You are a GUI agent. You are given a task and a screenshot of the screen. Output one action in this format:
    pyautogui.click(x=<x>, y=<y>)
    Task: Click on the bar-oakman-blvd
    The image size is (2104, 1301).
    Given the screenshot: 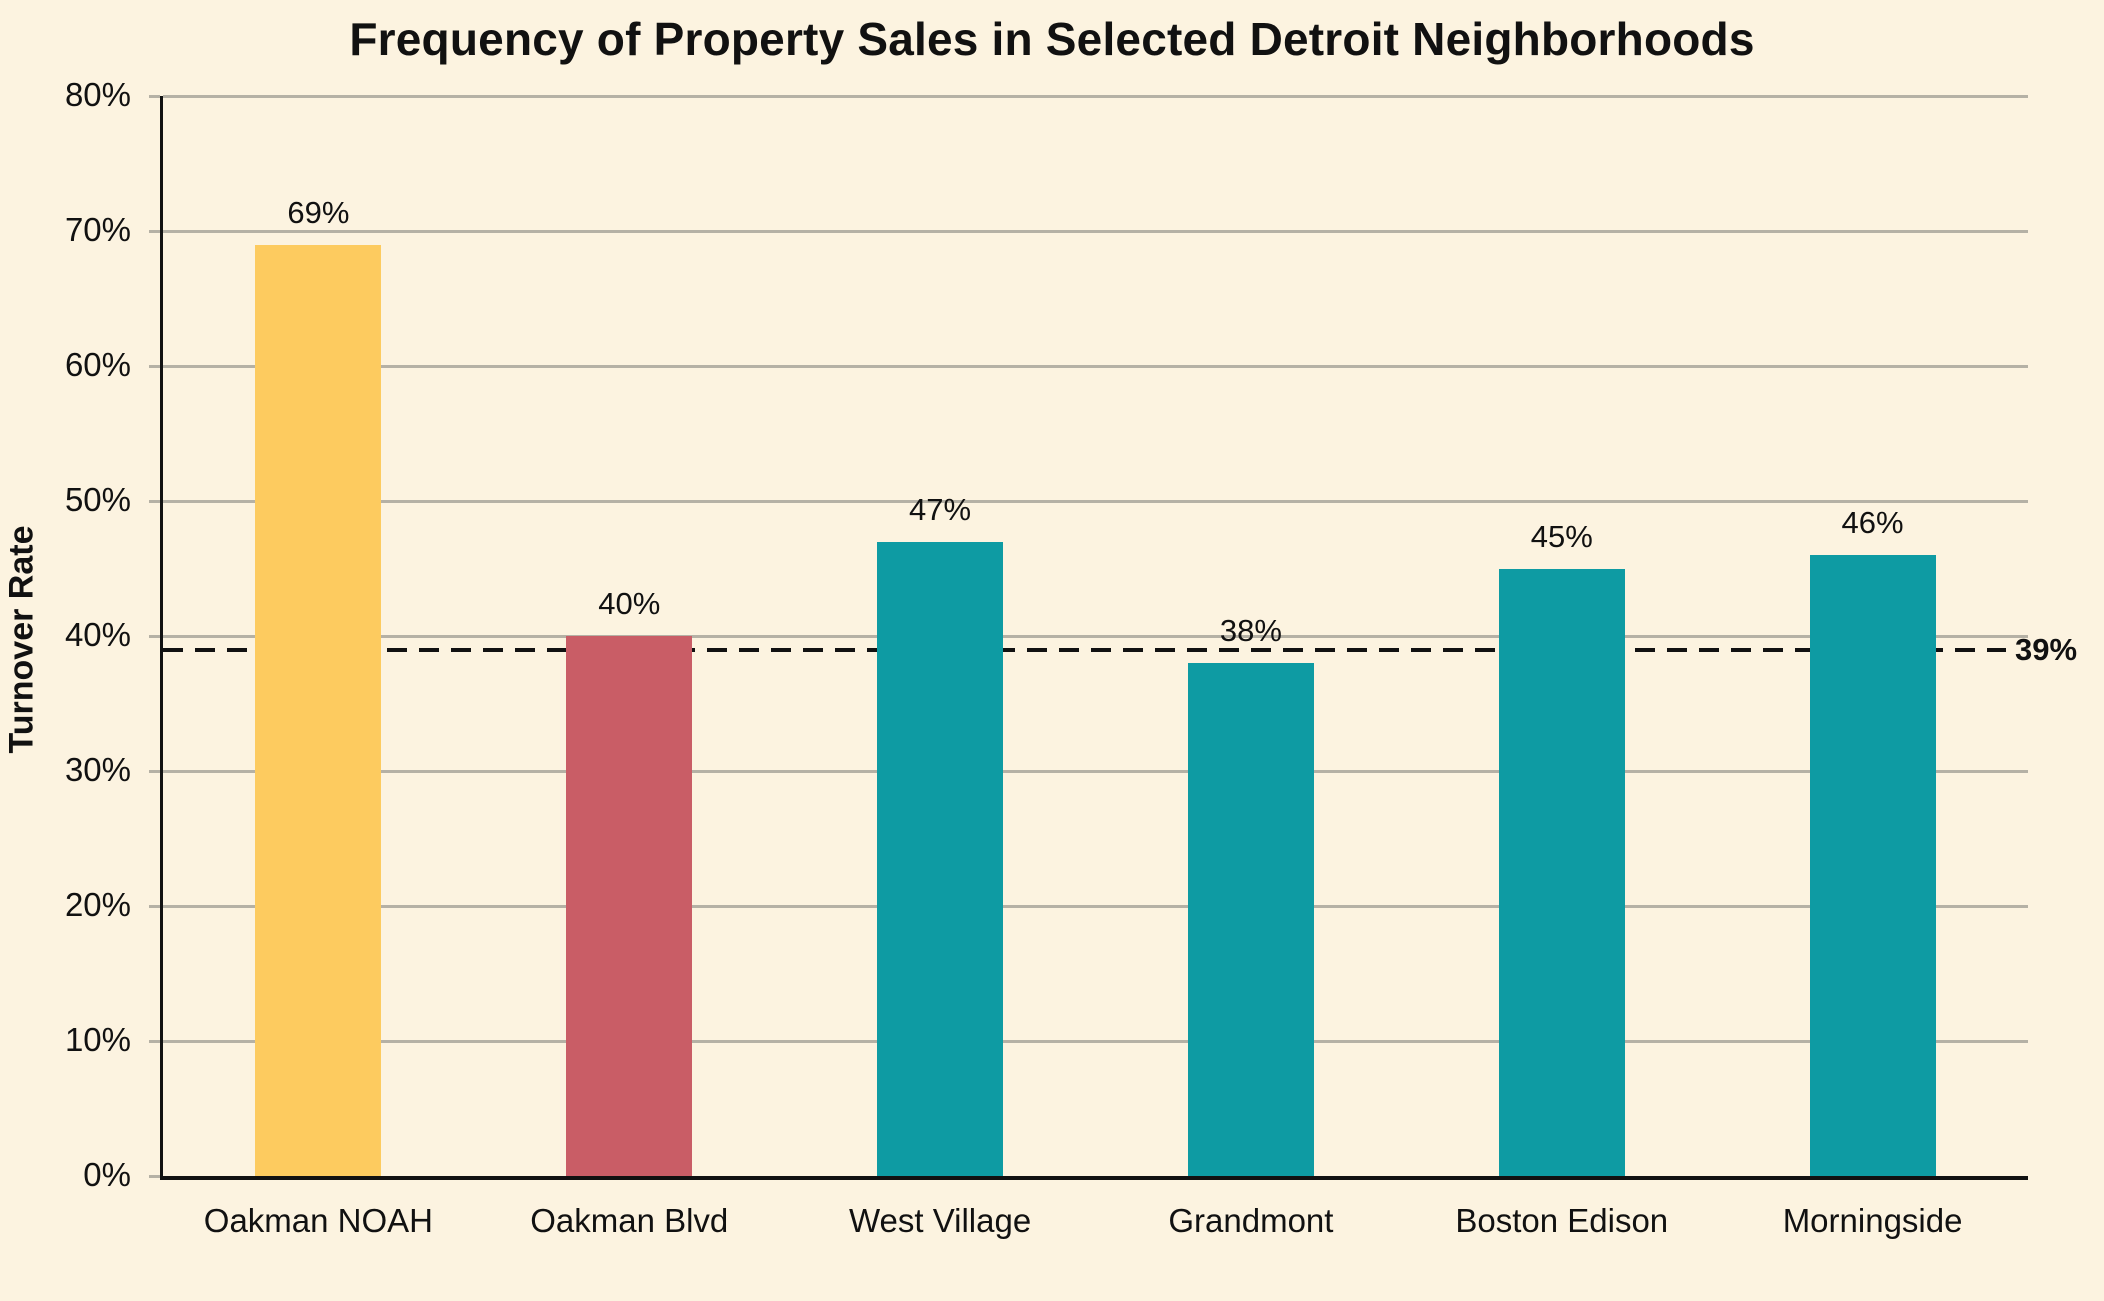 What is the action you would take?
    pyautogui.click(x=629, y=906)
    